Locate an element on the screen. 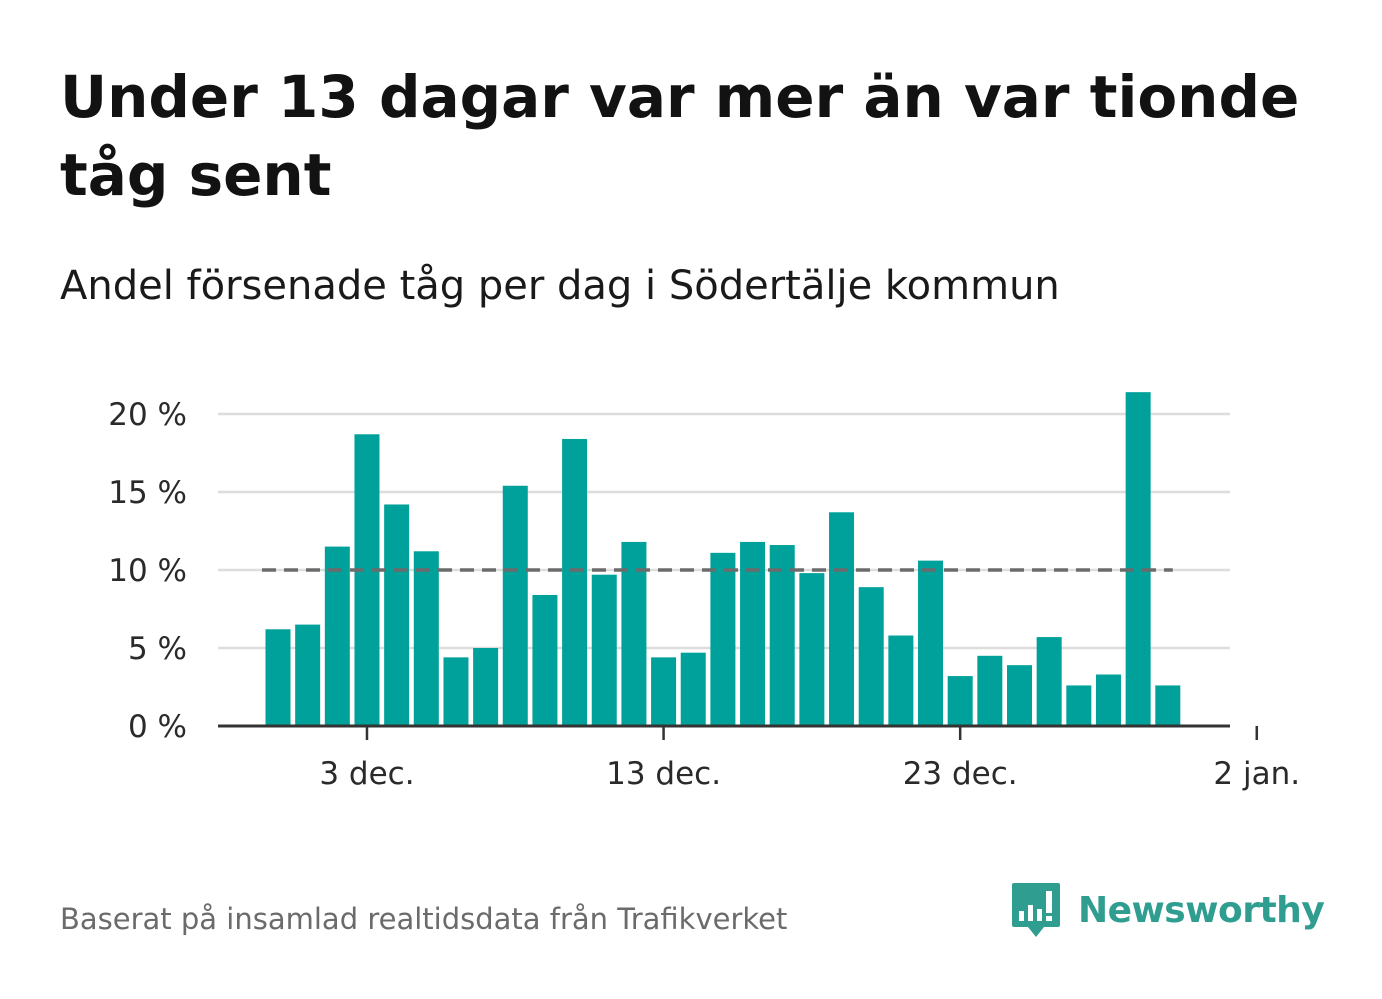 The width and height of the screenshot is (1382, 999). y-tick-label: 20 % is located at coordinates (147, 415).